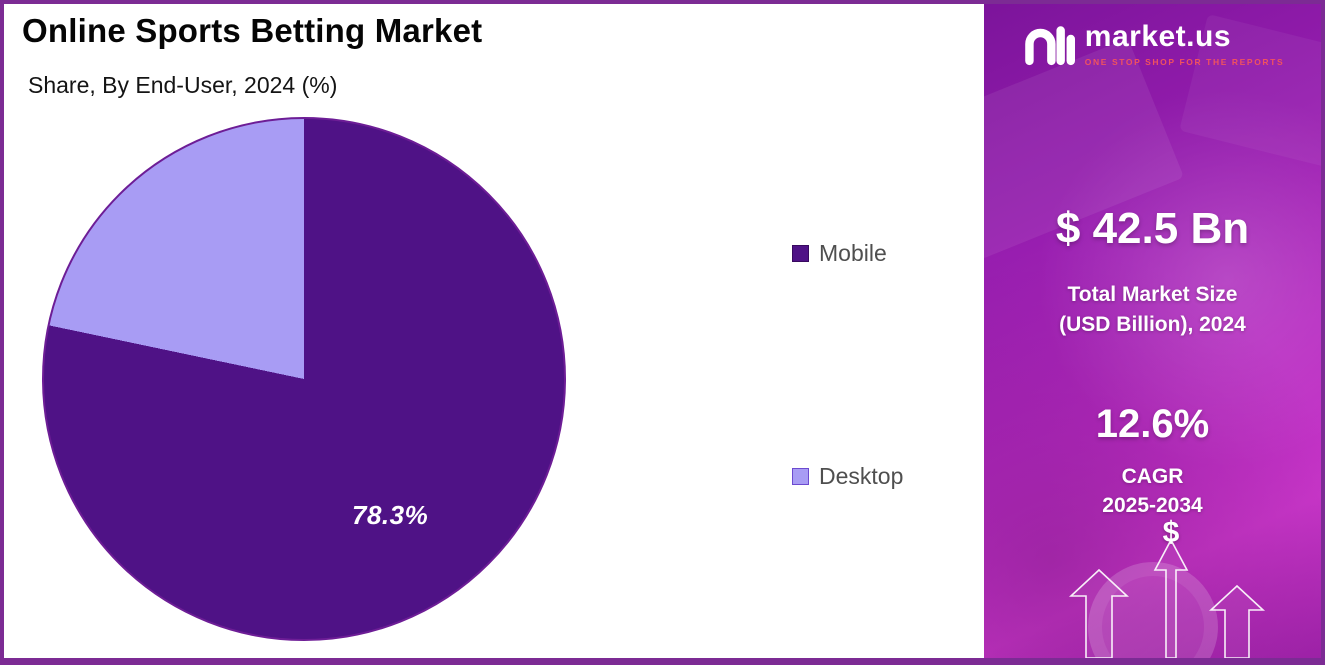  I want to click on cagr-label: CAGR 2025-2034, so click(1152, 491).